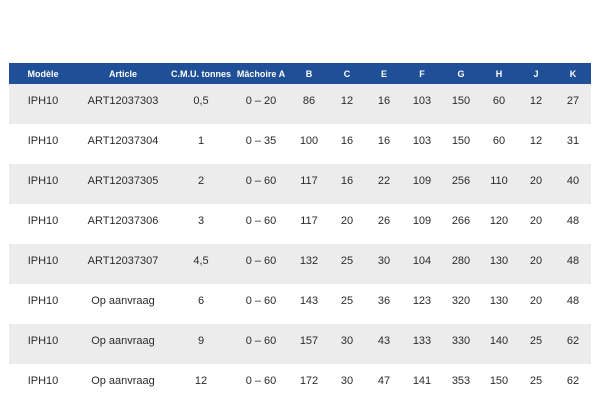  I want to click on table-cell: 0 – 20, so click(261, 104).